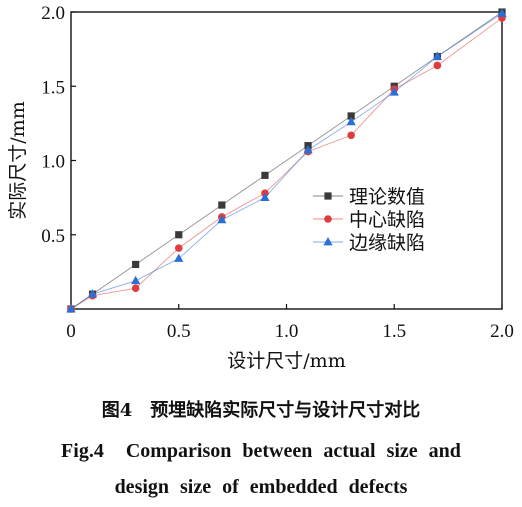 The width and height of the screenshot is (522, 507). Describe the element at coordinates (18, 160) in the screenshot. I see `y-axis-label: 实际尺寸/mm` at that location.